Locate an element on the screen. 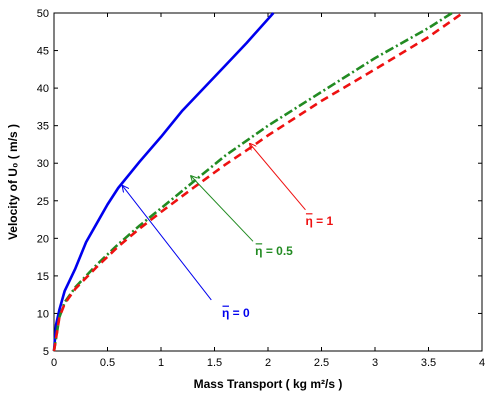  x-tick-label: 1.5 is located at coordinates (214, 363).